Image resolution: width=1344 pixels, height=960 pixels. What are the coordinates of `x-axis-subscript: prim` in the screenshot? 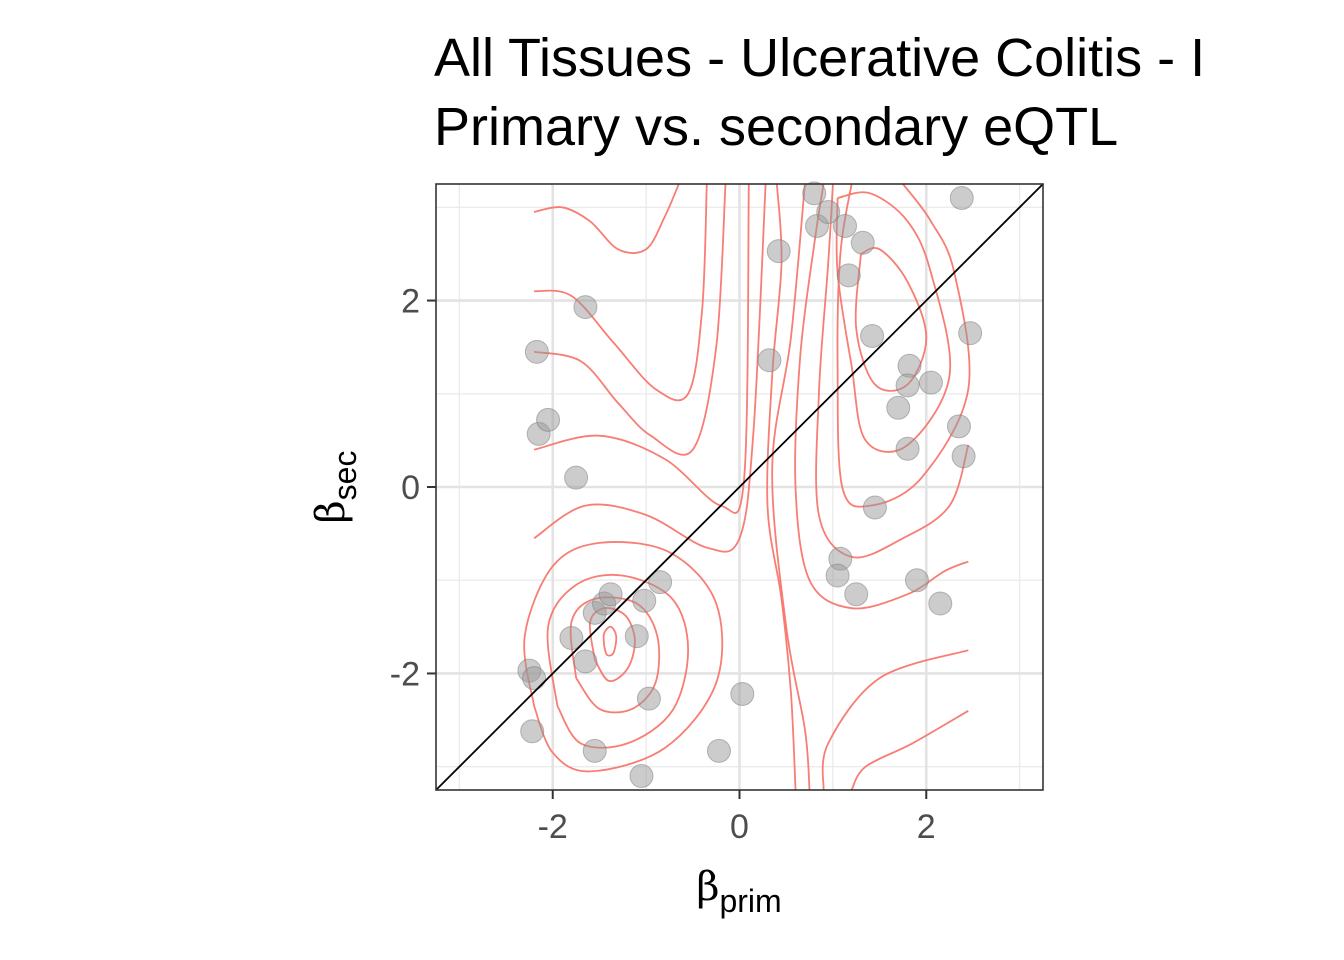 It's located at (750, 901).